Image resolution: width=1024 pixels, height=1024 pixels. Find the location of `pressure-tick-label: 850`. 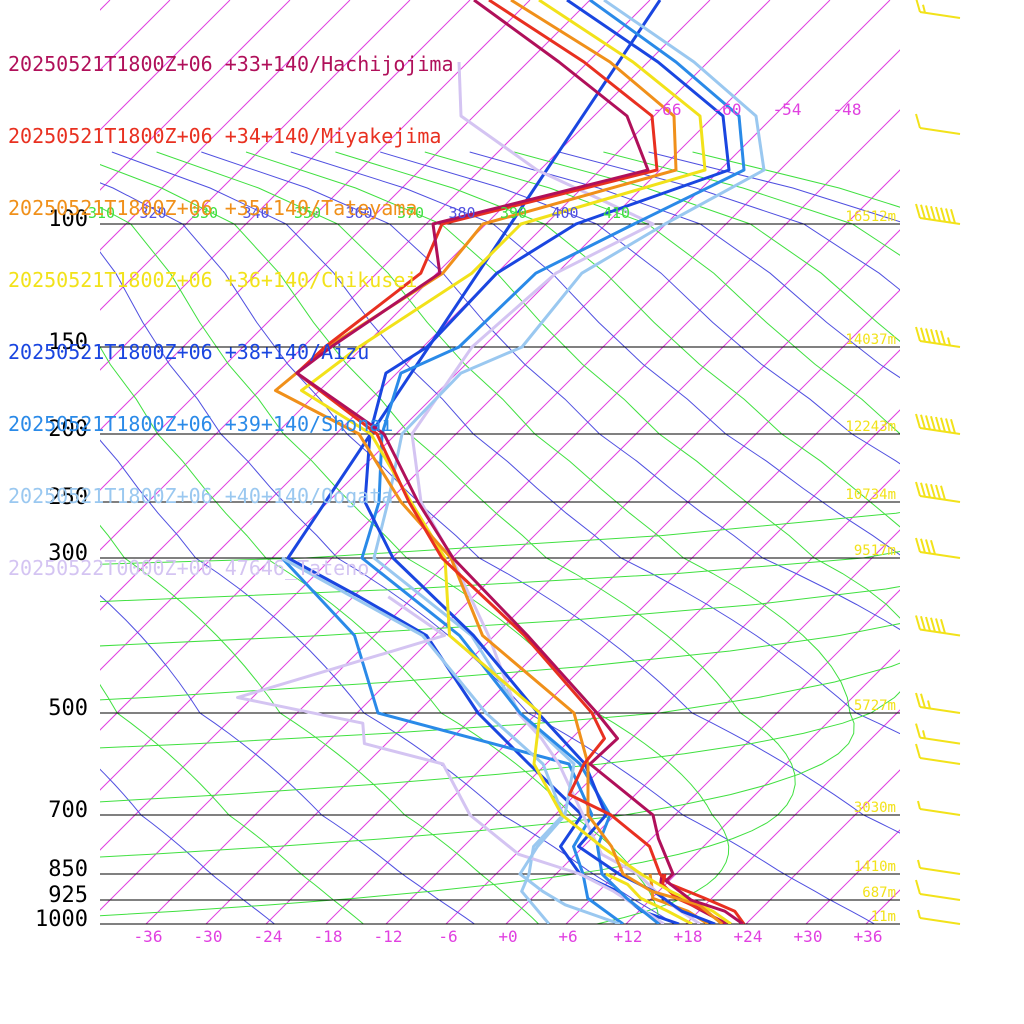

pressure-tick-label: 850 is located at coordinates (68, 869).